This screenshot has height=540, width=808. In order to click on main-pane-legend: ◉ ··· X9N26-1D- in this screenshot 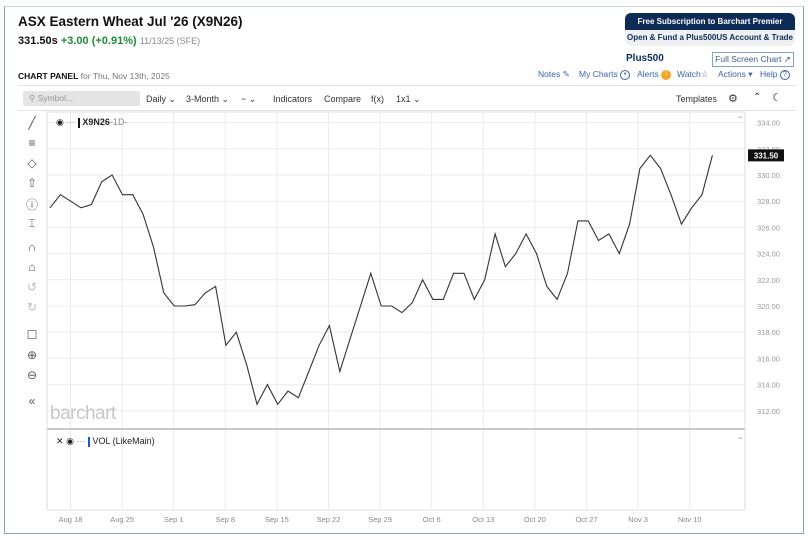, I will do `click(91, 122)`.